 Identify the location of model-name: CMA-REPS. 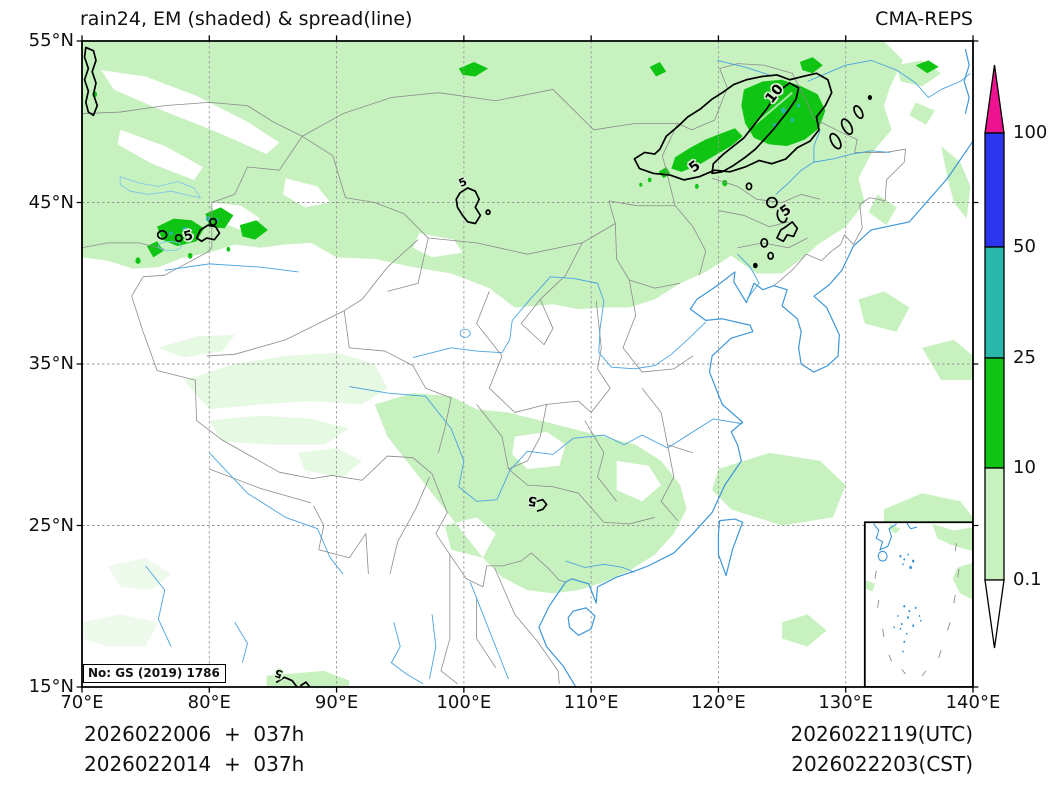
(924, 19).